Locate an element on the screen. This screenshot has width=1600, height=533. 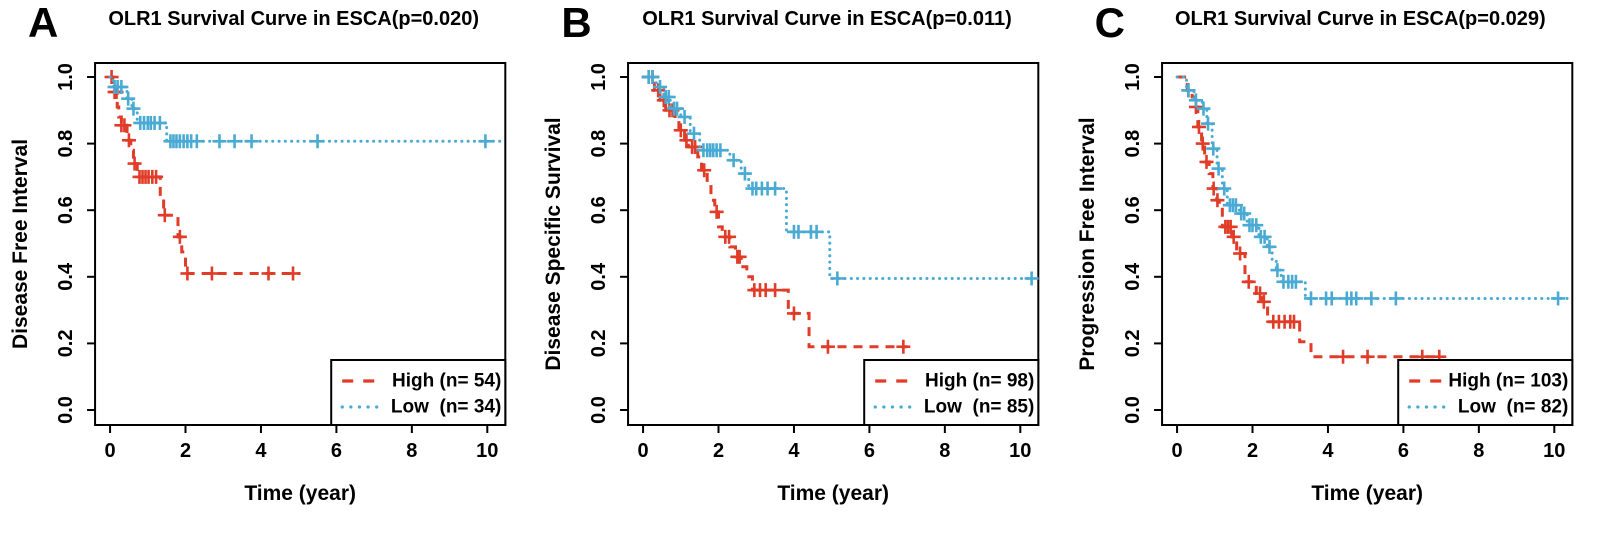
y-axis-title: Progression Free Interval is located at coordinates (1087, 243).